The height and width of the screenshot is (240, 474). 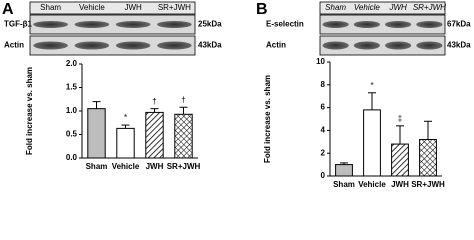 What do you see at coordinates (72, 63) in the screenshot?
I see `y-tick-label: 2.0` at bounding box center [72, 63].